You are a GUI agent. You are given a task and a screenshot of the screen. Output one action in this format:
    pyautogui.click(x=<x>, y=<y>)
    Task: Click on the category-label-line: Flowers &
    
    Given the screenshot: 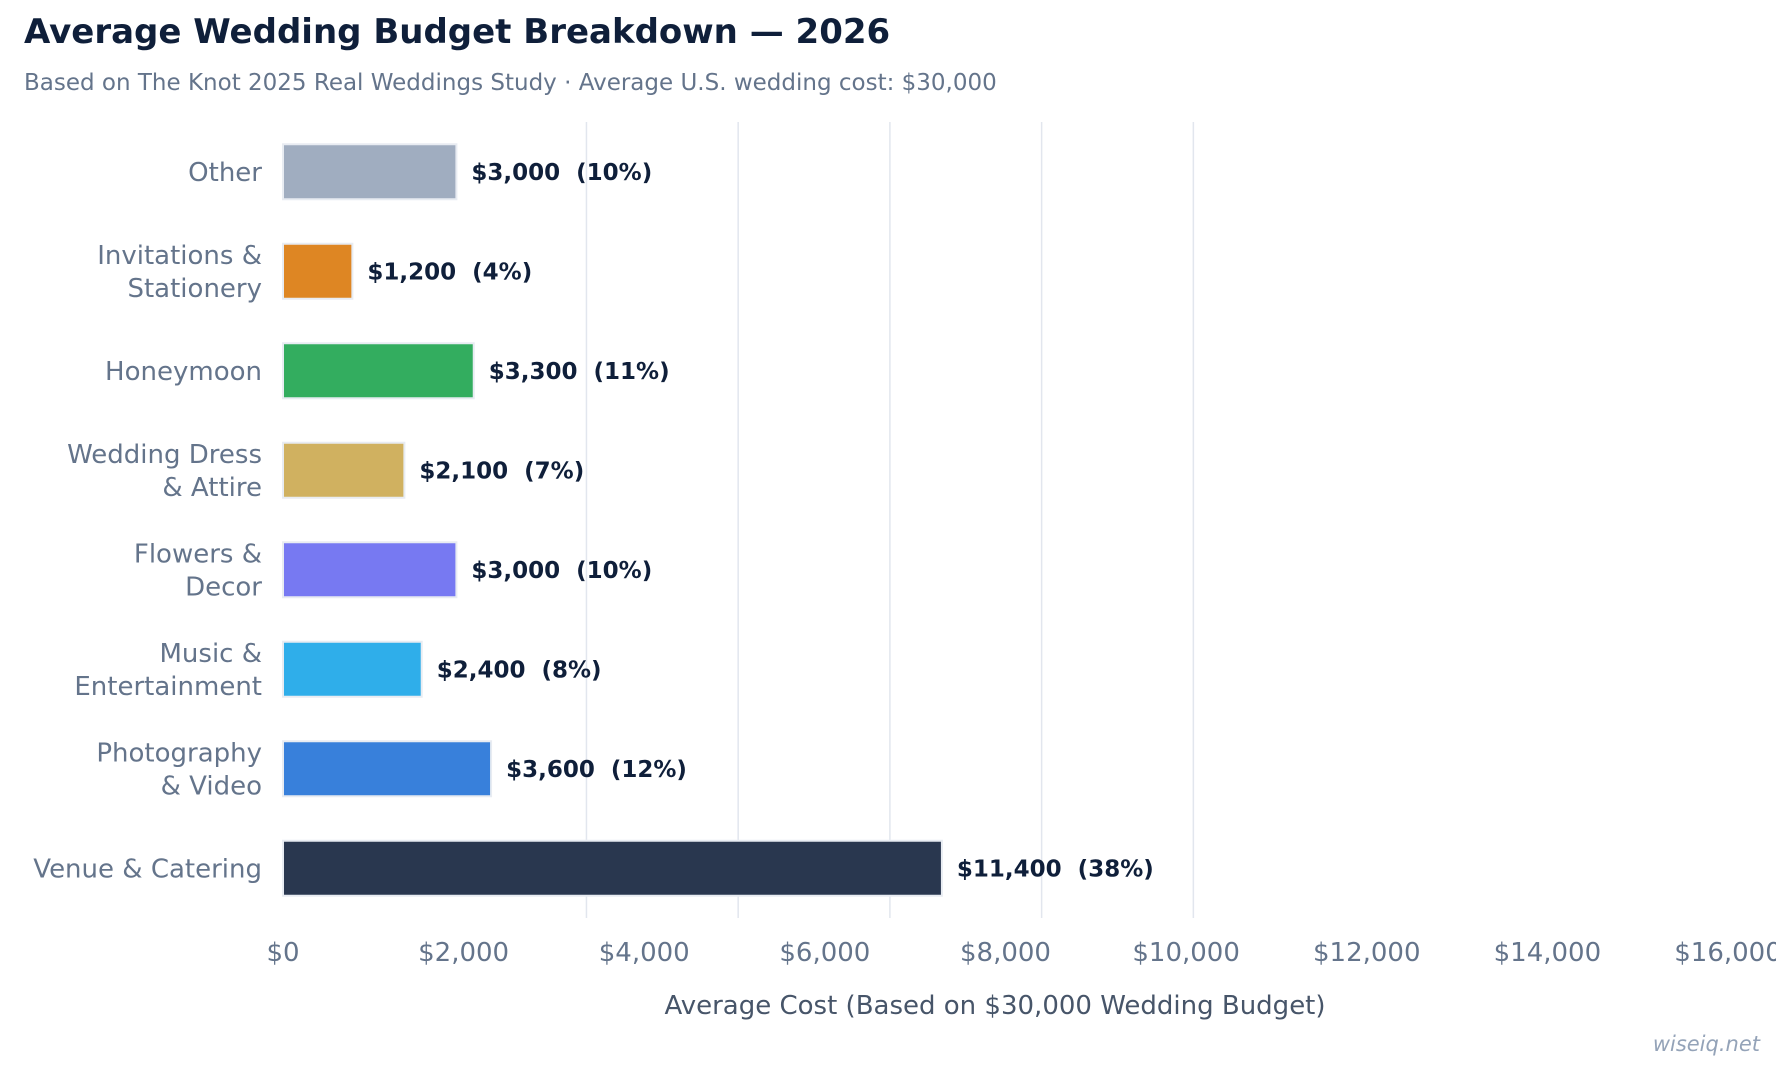 What is the action you would take?
    pyautogui.click(x=198, y=554)
    